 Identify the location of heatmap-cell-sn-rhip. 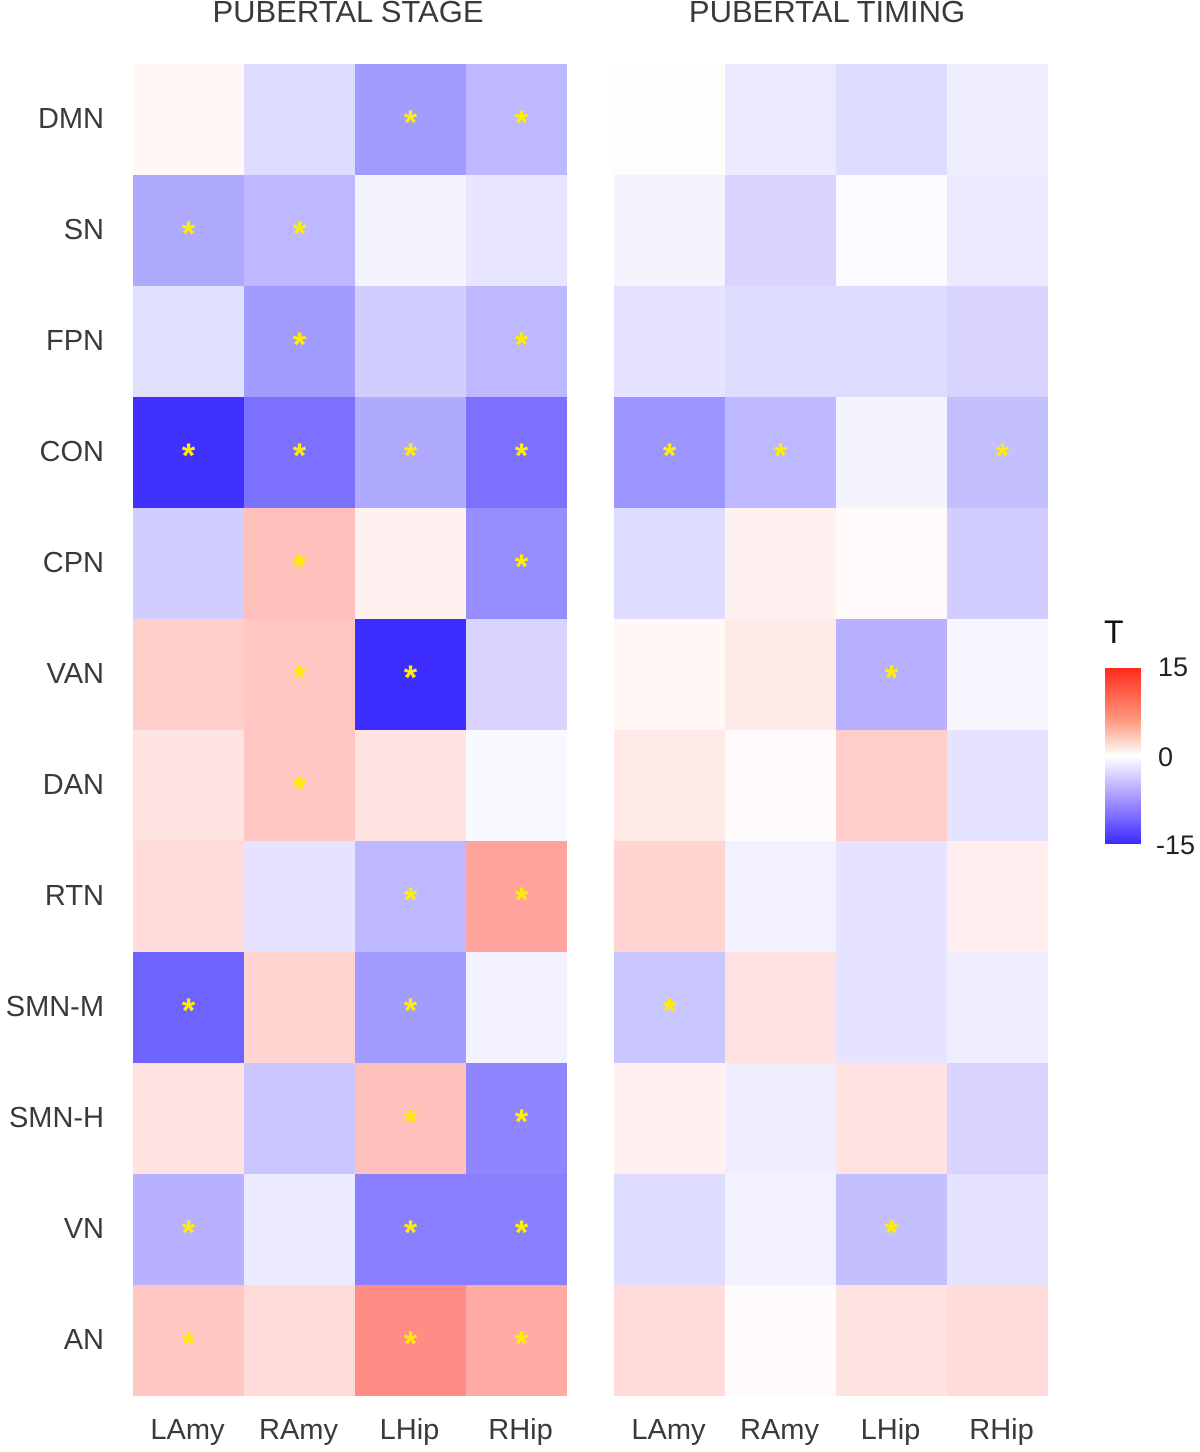
(516, 230).